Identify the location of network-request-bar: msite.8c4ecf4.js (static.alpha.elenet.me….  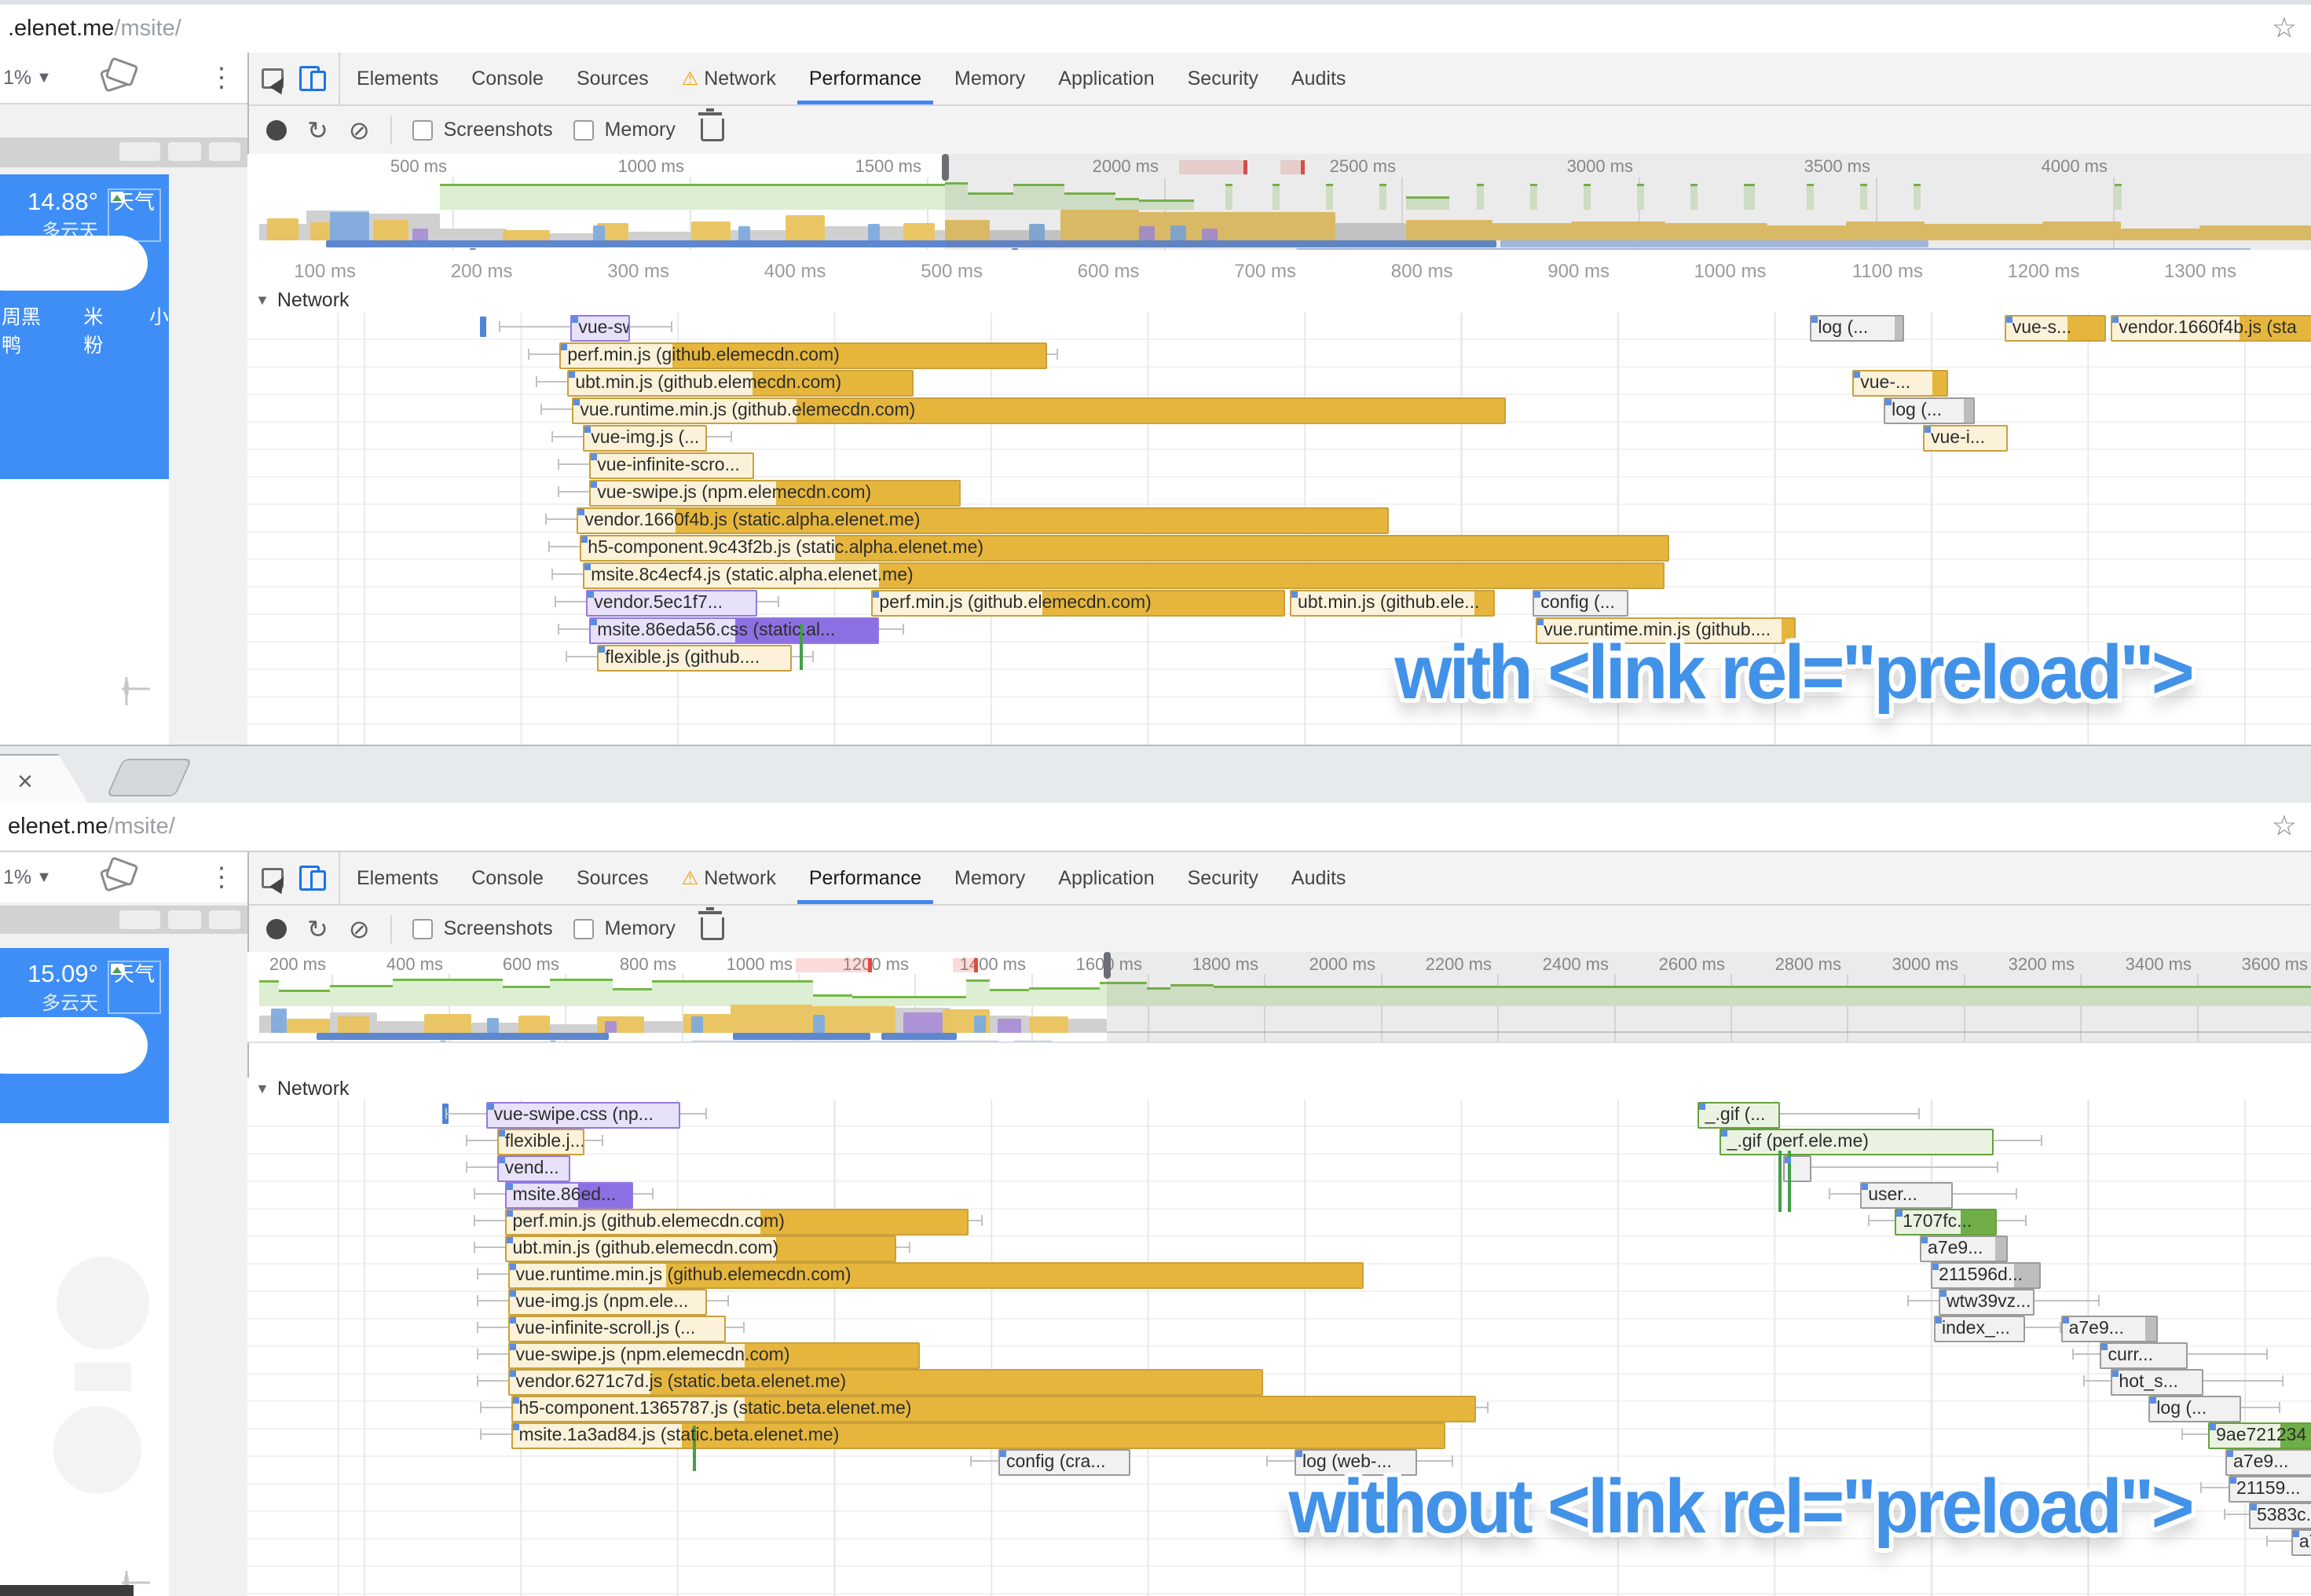
(1124, 575).